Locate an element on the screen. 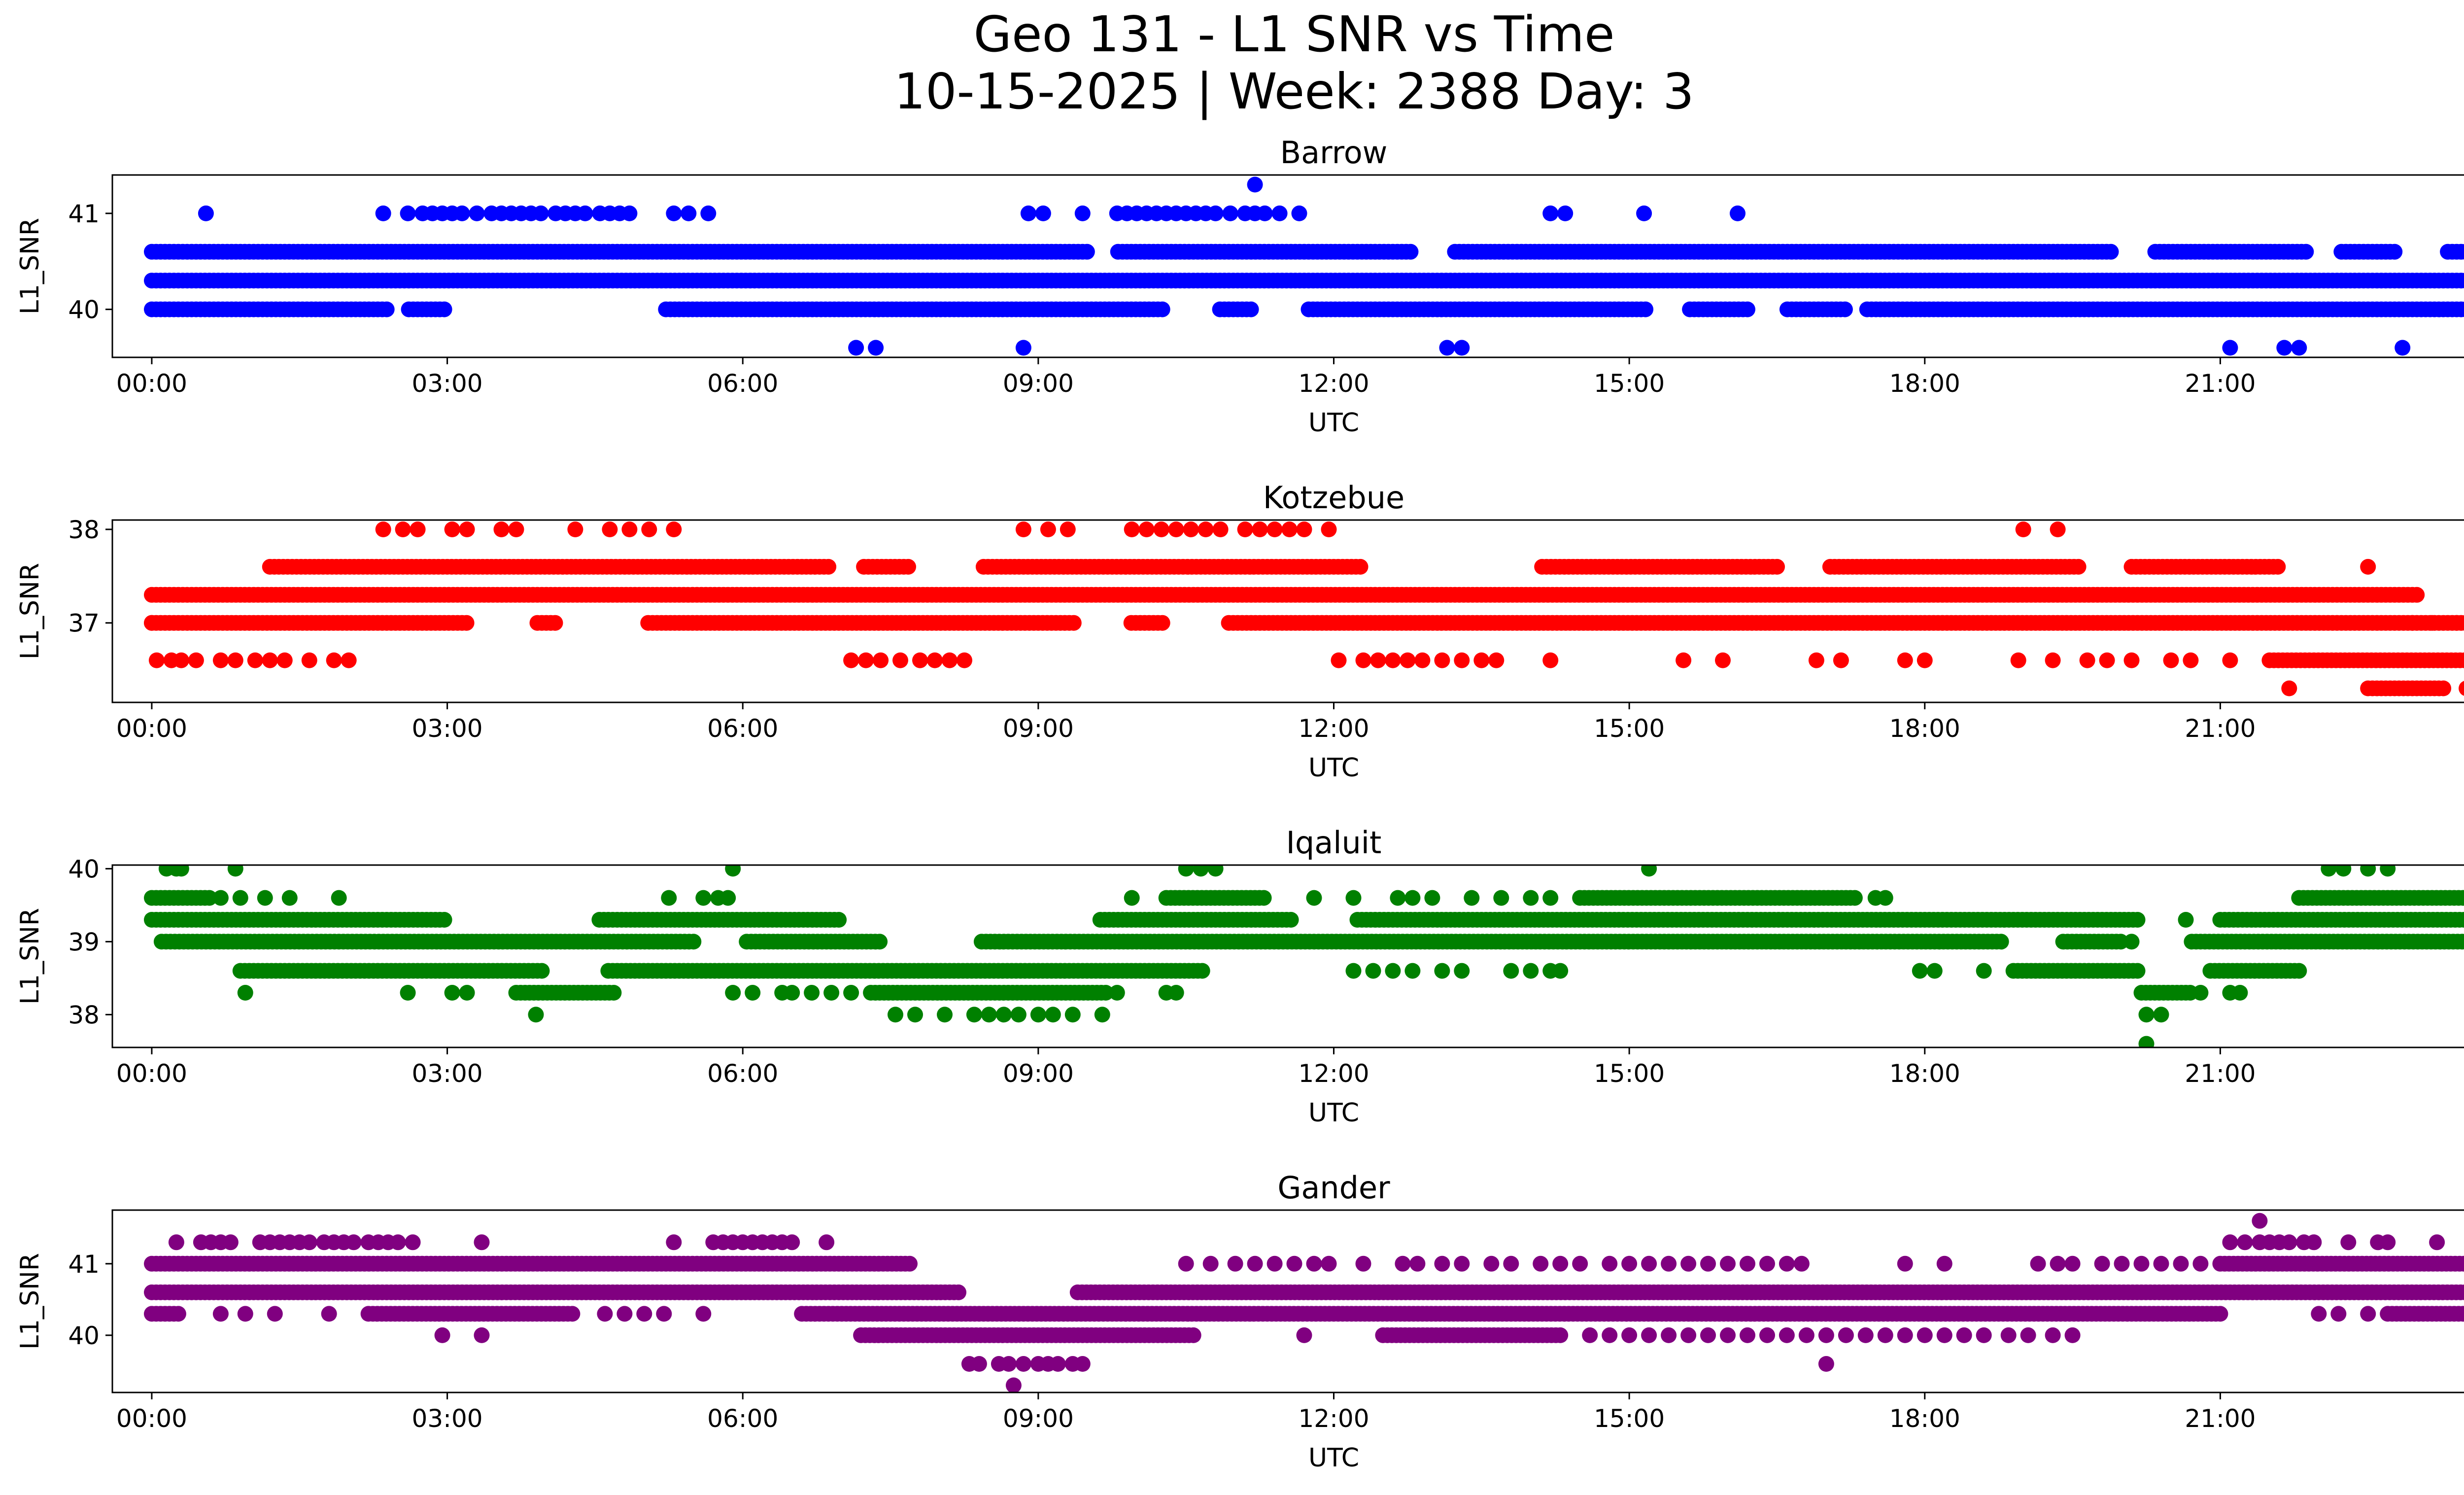  x-tick-label: 03:00 is located at coordinates (447, 383).